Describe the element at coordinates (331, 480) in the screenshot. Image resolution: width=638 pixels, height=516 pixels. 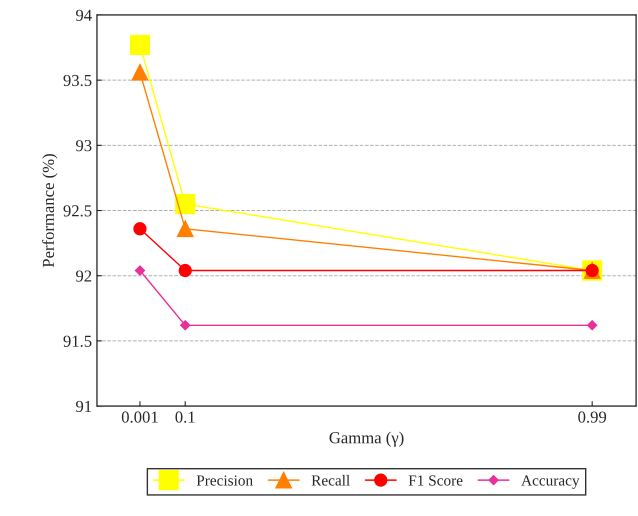
I see `legend-label: Recall` at that location.